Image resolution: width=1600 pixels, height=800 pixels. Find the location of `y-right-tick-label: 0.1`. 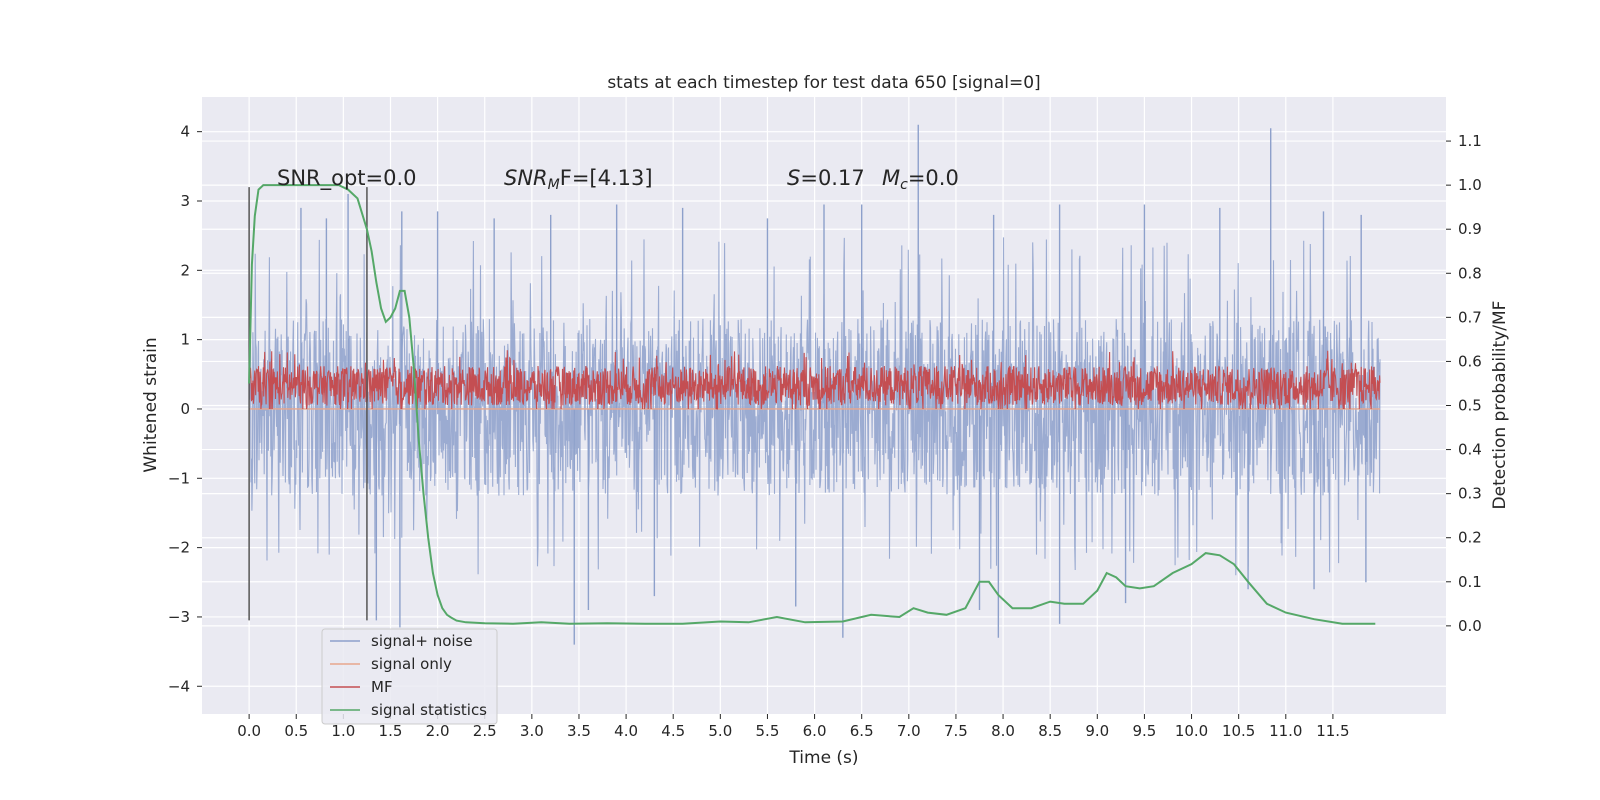

y-right-tick-label: 0.1 is located at coordinates (1470, 582).